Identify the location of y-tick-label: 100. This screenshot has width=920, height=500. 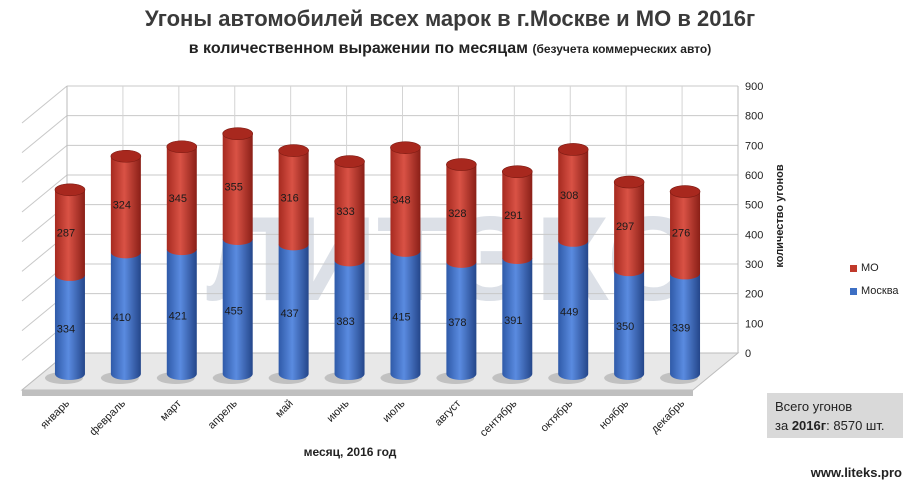
(754, 324).